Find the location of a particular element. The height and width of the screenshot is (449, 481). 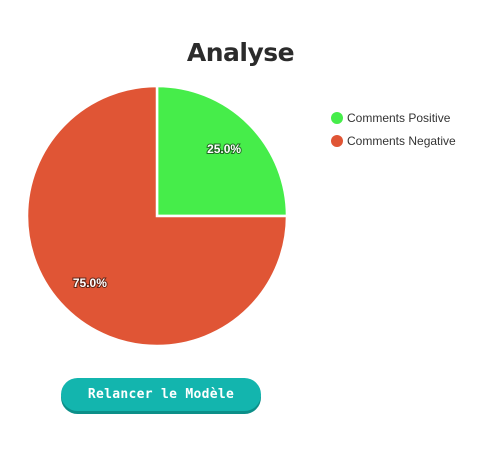

legend-item-negative: Comments Negative is located at coordinates (393, 140).